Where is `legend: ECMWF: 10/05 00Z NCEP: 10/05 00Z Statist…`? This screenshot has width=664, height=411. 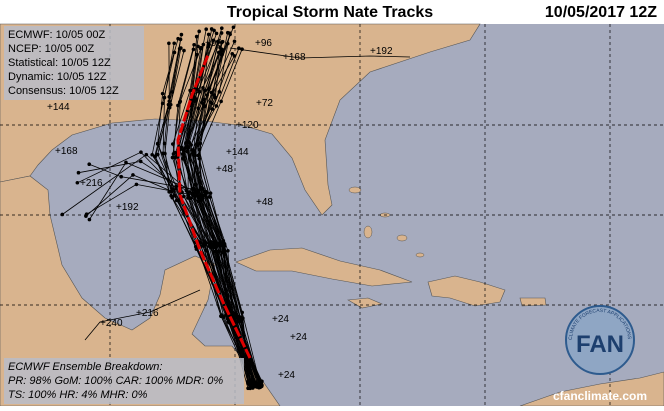
legend: ECMWF: 10/05 00Z NCEP: 10/05 00Z Statist… is located at coordinates (74, 63).